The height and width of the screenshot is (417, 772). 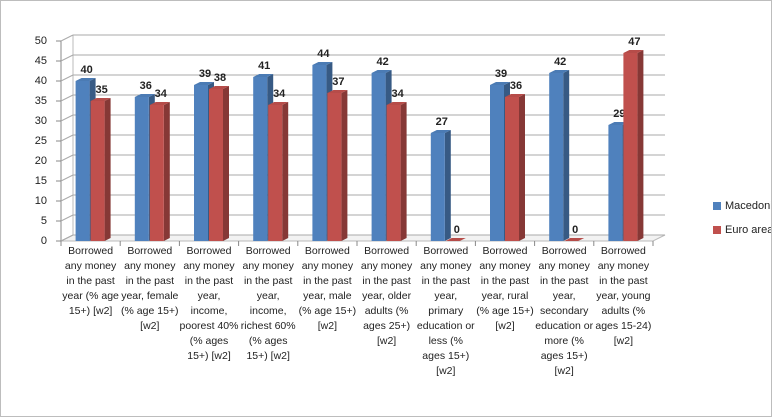 What do you see at coordinates (41, 61) in the screenshot?
I see `y-tick-label: 45` at bounding box center [41, 61].